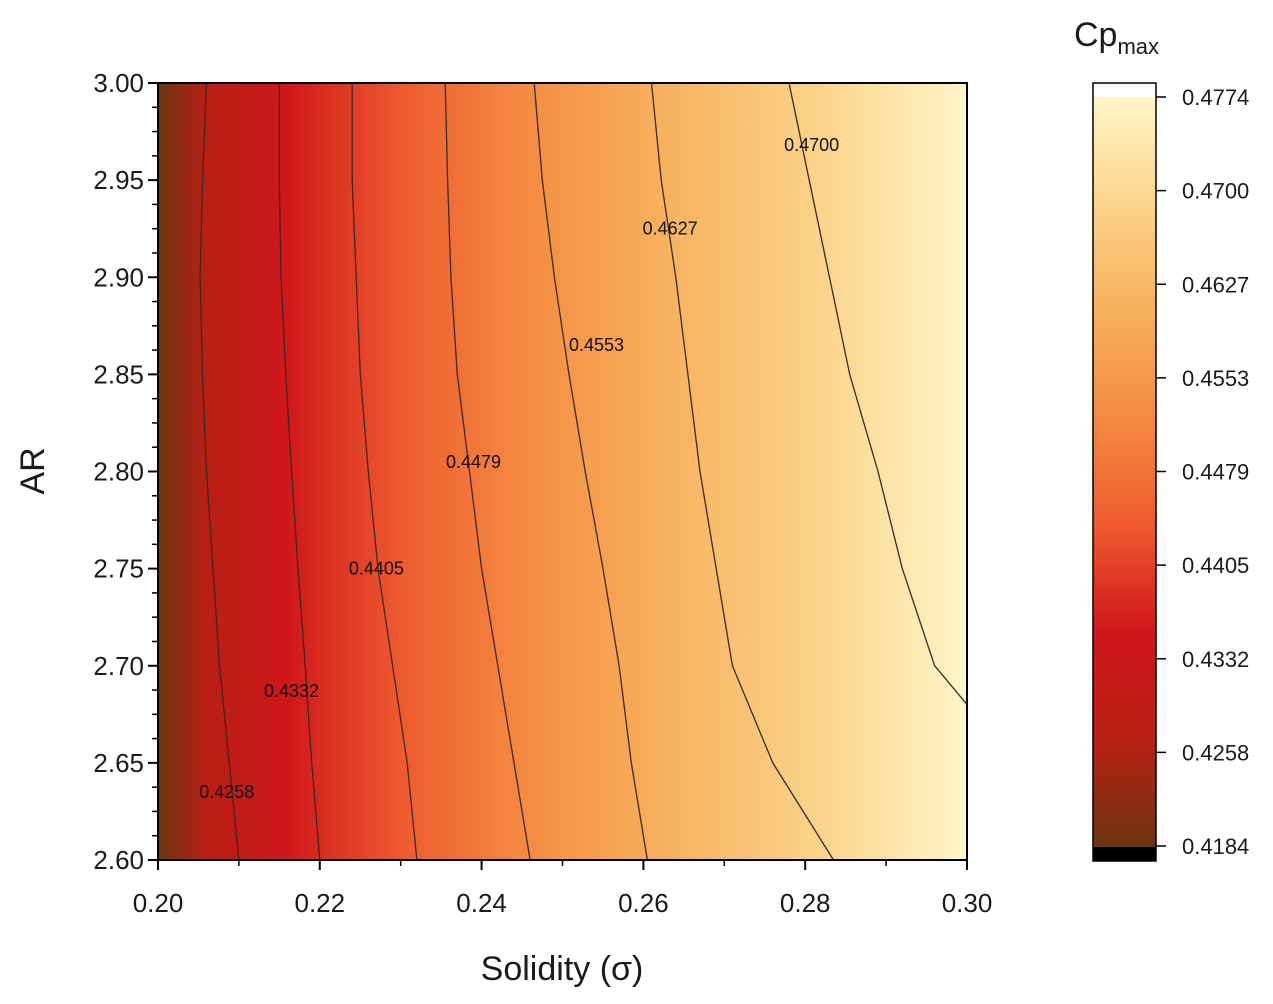 The image size is (1273, 1004). I want to click on colorbar-tick-label: 0.4405, so click(1215, 565).